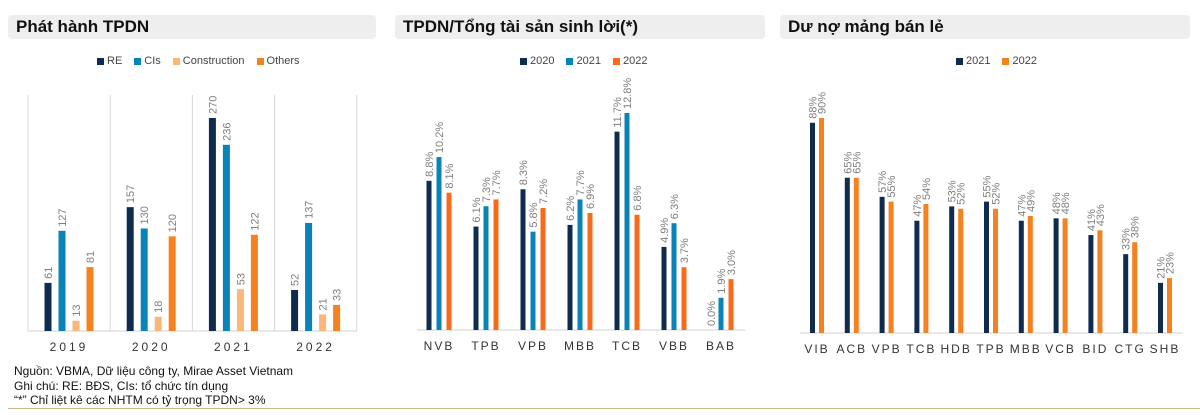 The height and width of the screenshot is (415, 1200). I want to click on x-tick-label: 2022, so click(315, 347).